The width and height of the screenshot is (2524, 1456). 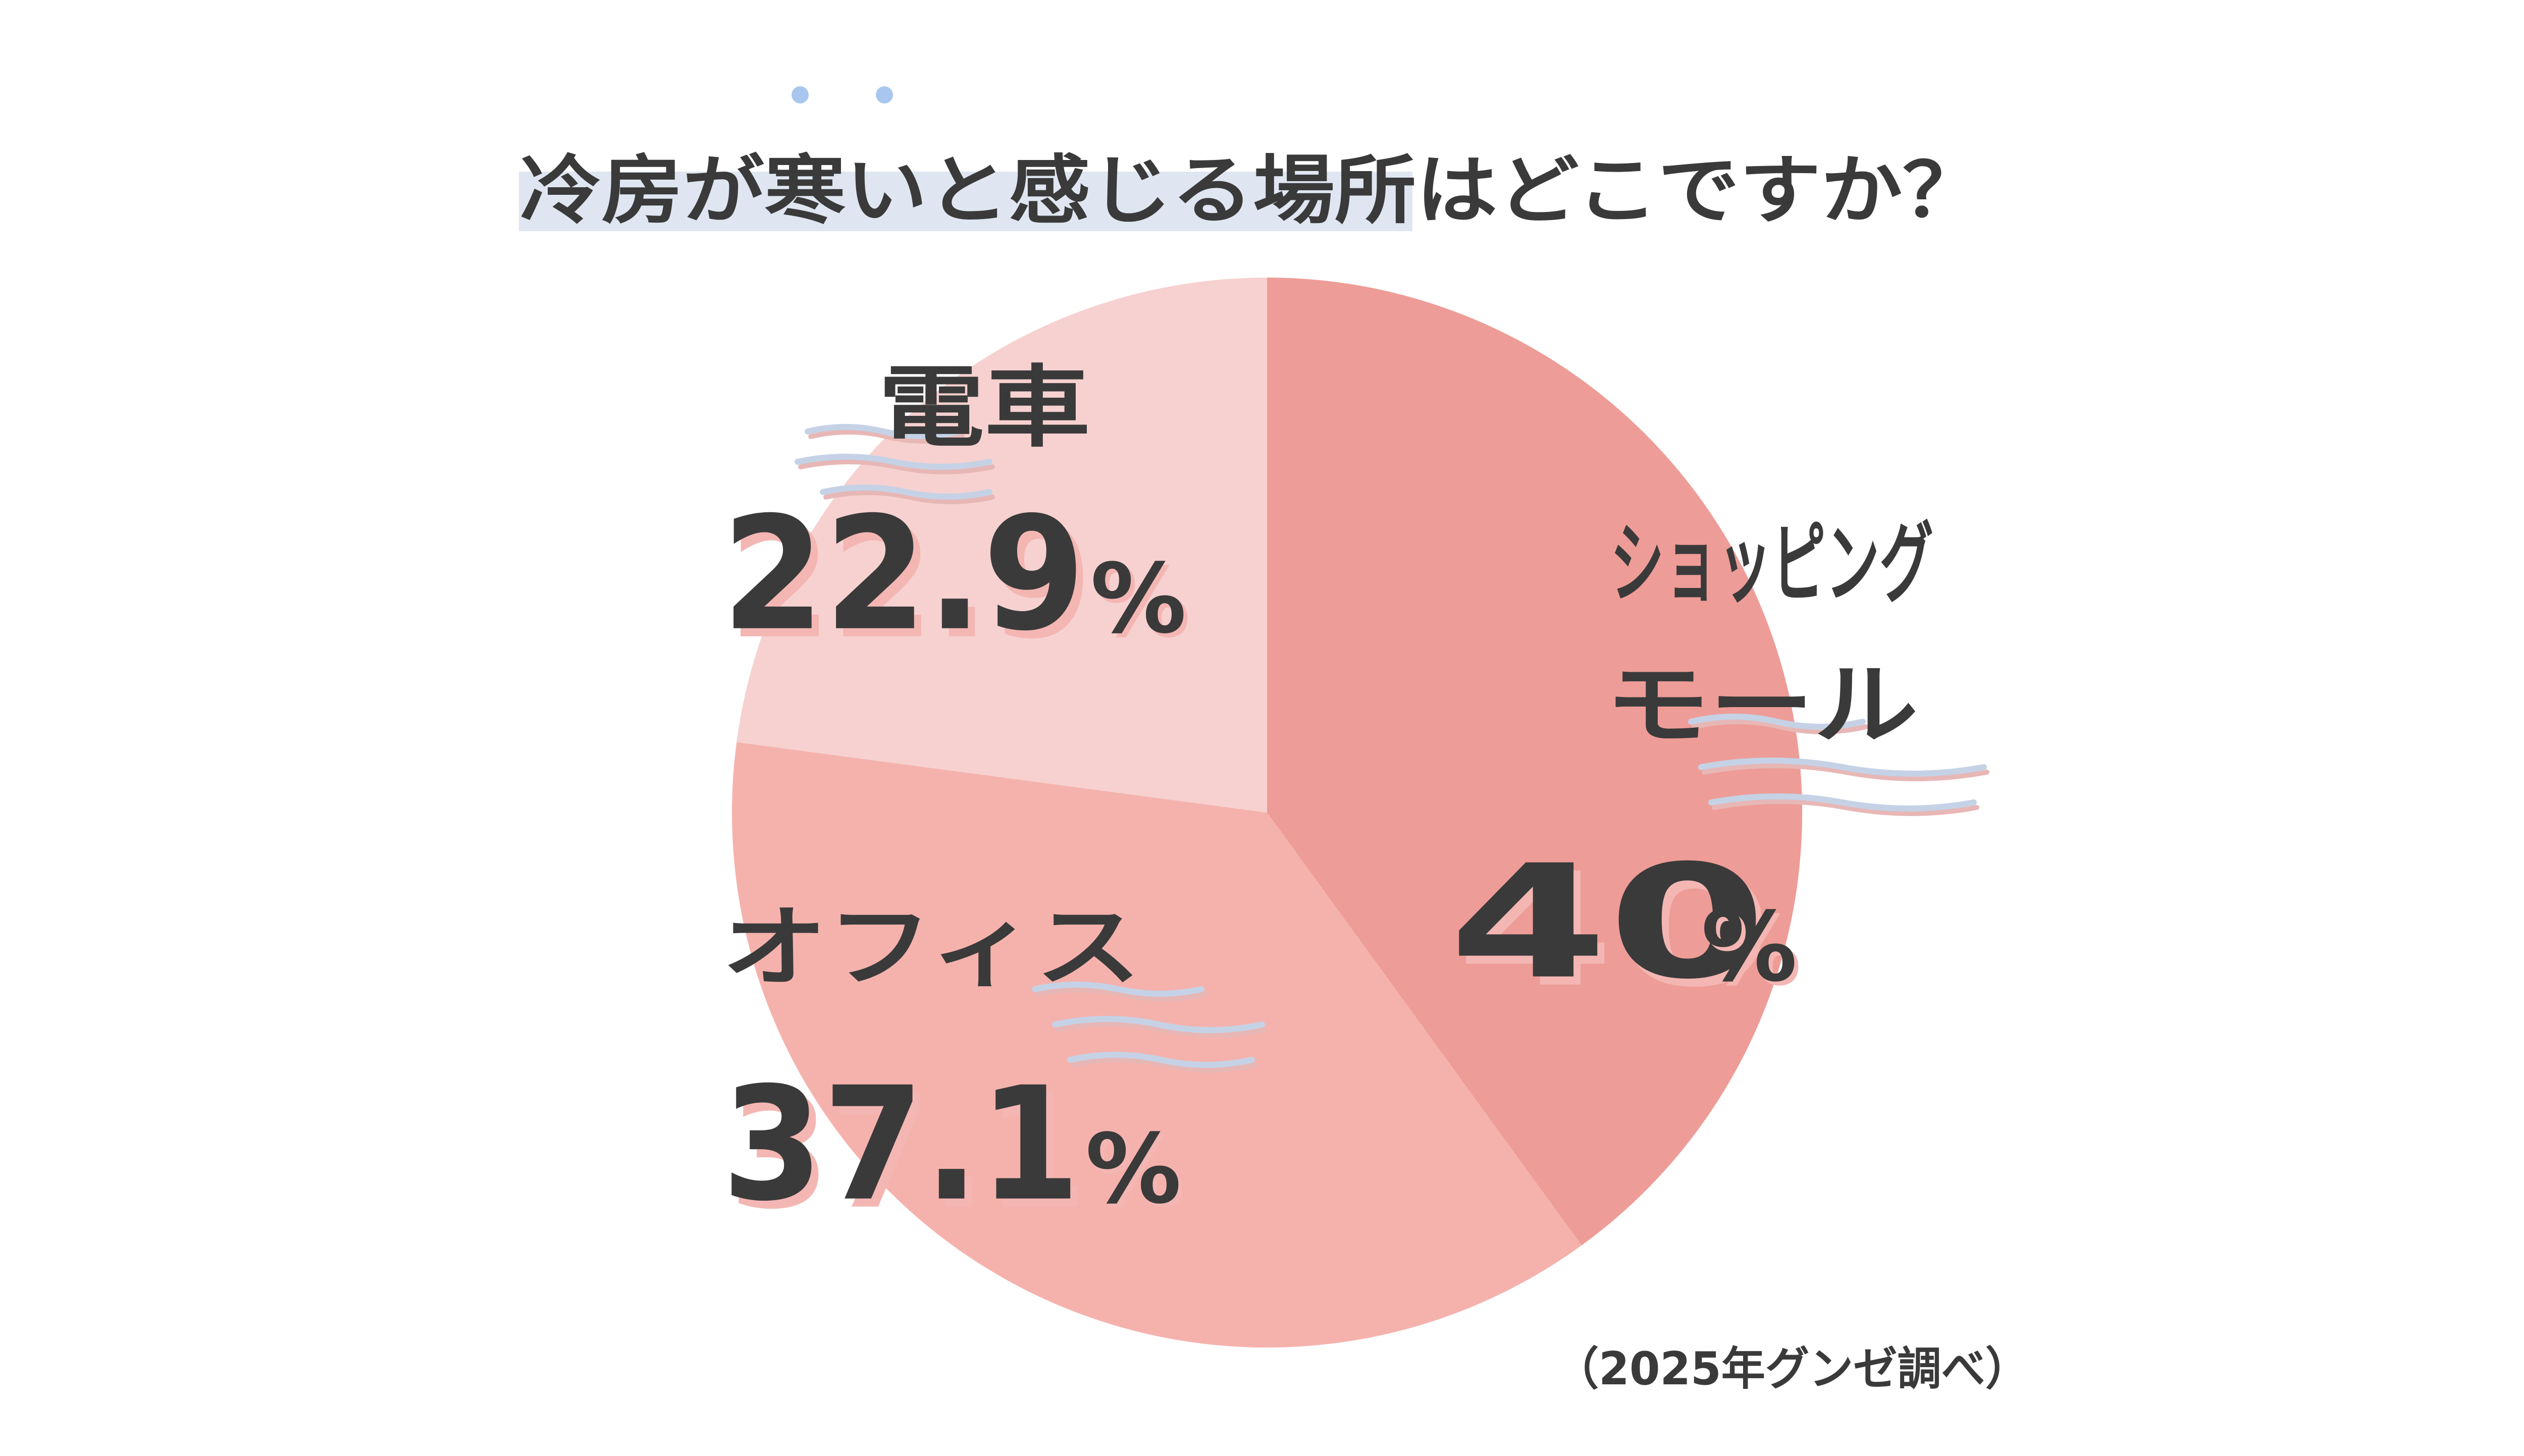 What do you see at coordinates (1772, 564) in the screenshot?
I see `slice-label: ショッピング` at bounding box center [1772, 564].